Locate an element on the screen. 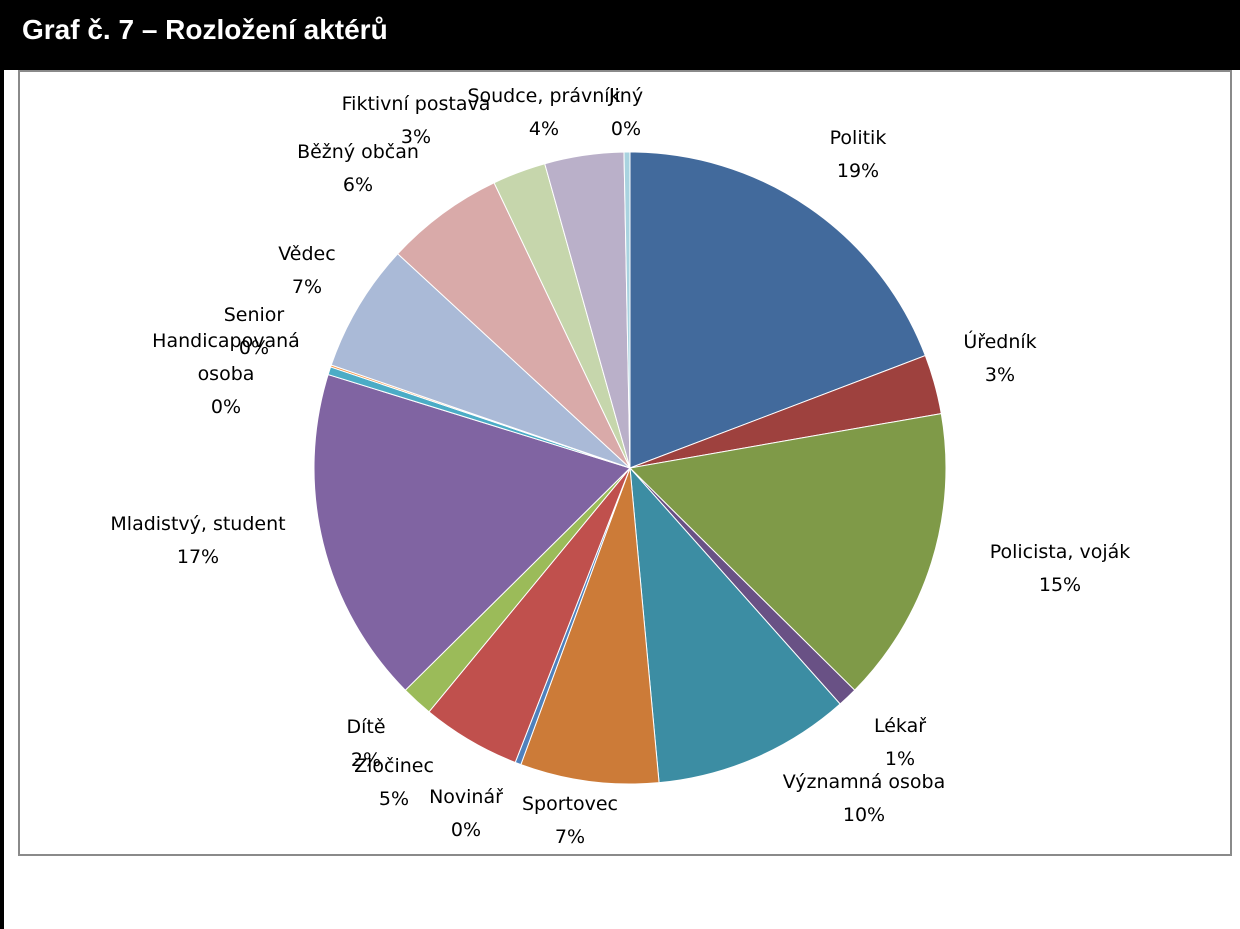 The height and width of the screenshot is (929, 1240). title-bar: Graf č. 7 – Rozložení aktérů is located at coordinates (620, 35).